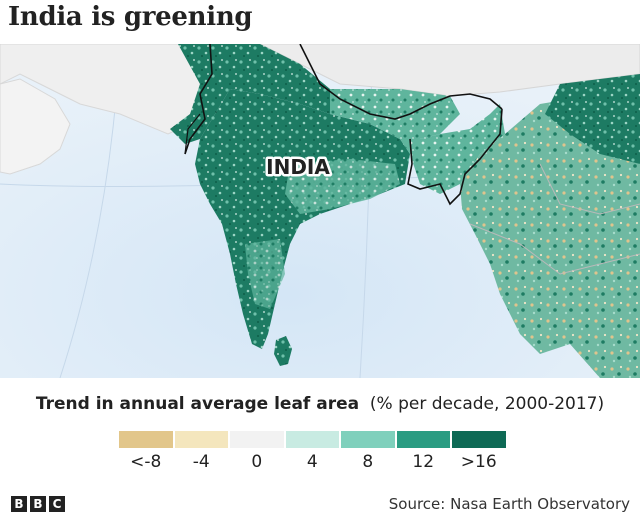  Describe the element at coordinates (57, 504) in the screenshot. I see `bbc-logo-letter: C` at that location.